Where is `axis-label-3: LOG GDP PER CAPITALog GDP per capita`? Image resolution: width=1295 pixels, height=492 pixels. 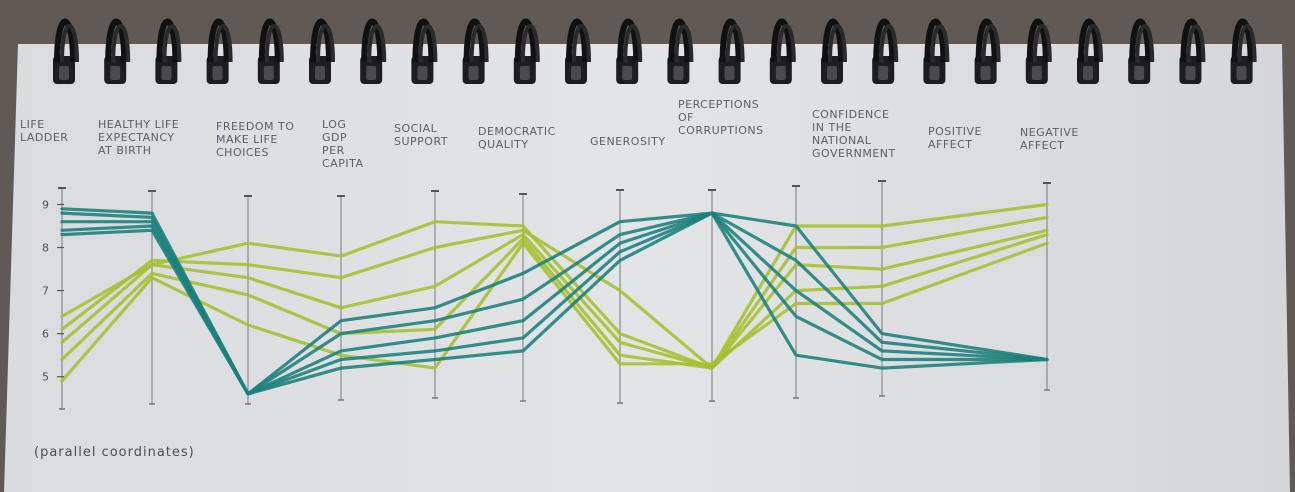 axis-label-3: LOG GDP PER CAPITALog GDP per capita is located at coordinates (342, 144).